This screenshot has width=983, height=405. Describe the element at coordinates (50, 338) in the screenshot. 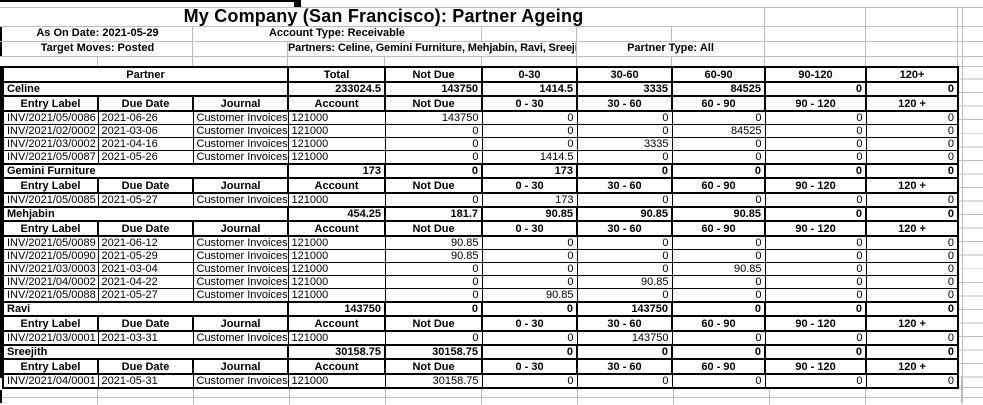

I see `entry-label: INV/2021/03/0001` at that location.